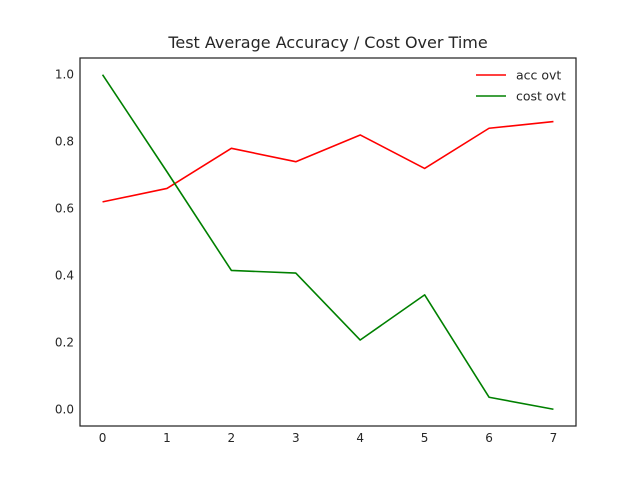 Image resolution: width=640 pixels, height=480 pixels. What do you see at coordinates (64, 142) in the screenshot?
I see `y-tick-label: 0.8` at bounding box center [64, 142].